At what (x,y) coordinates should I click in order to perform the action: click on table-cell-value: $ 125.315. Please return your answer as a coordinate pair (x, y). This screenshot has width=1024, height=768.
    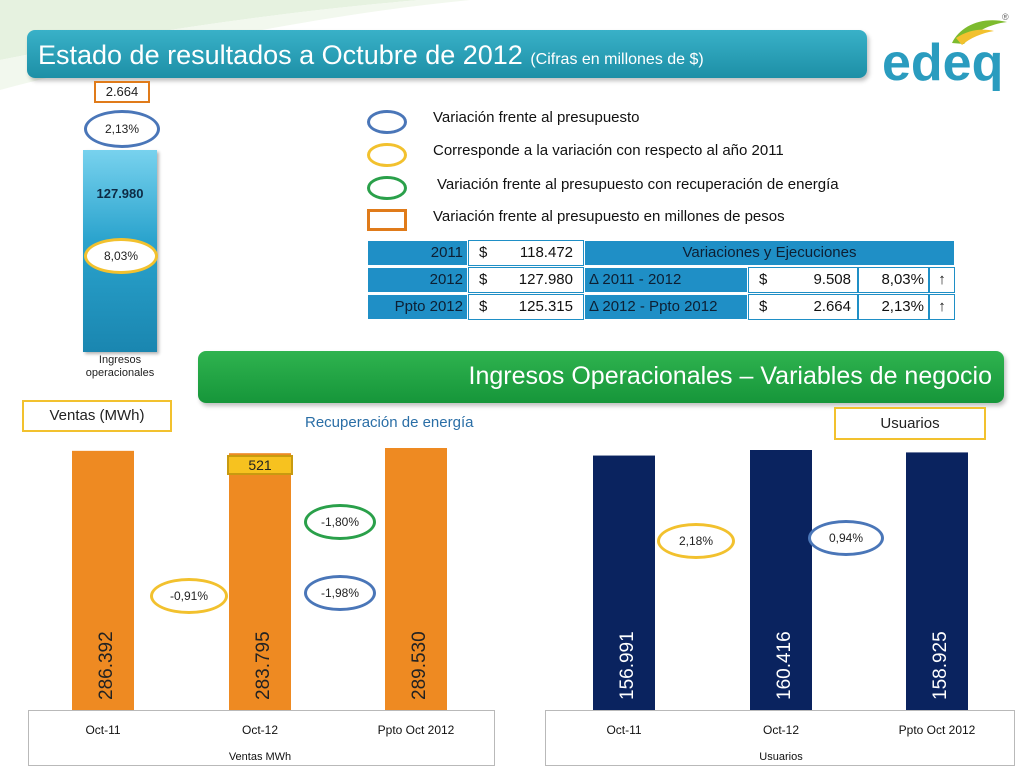
    Looking at the image, I should click on (526, 307).